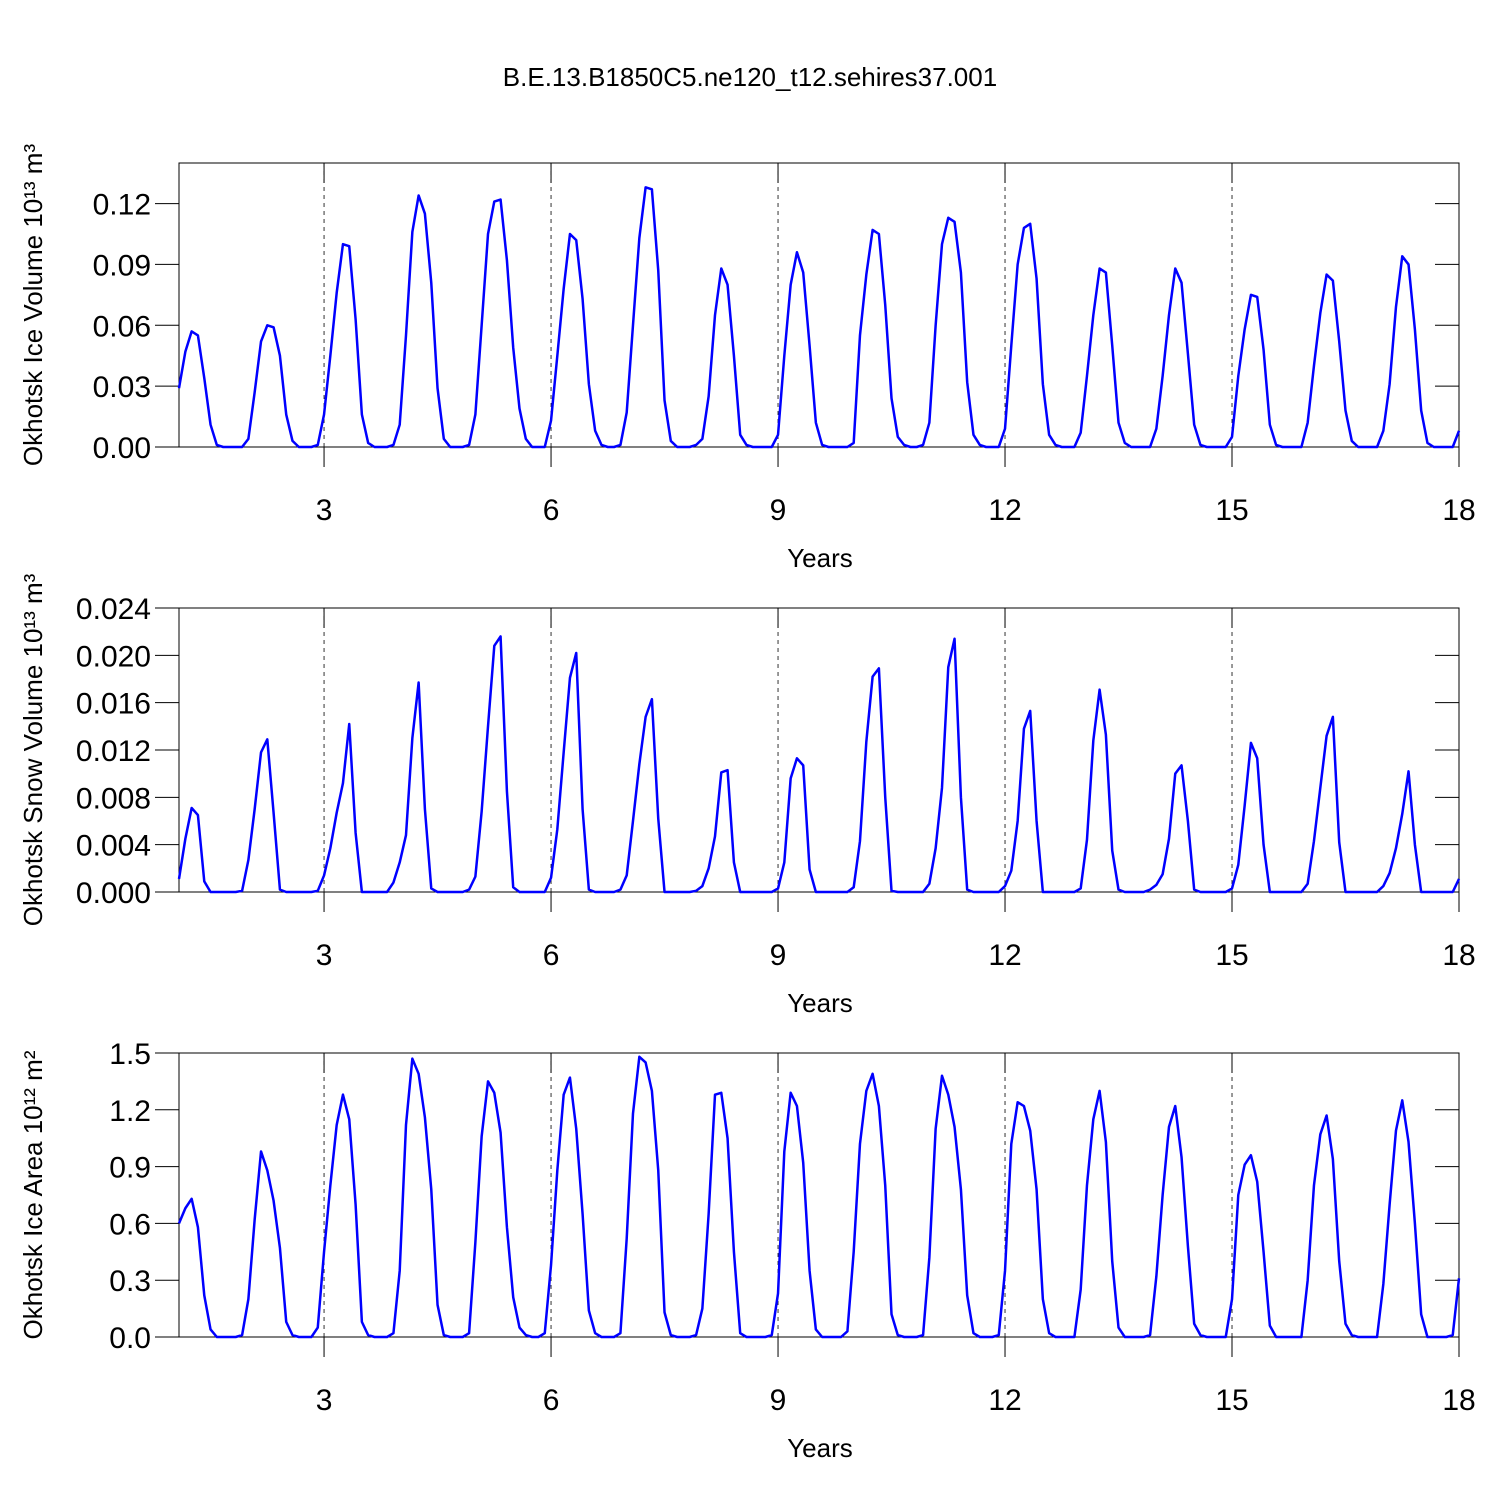  What do you see at coordinates (122, 265) in the screenshot?
I see `y-tick-label: 0.09` at bounding box center [122, 265].